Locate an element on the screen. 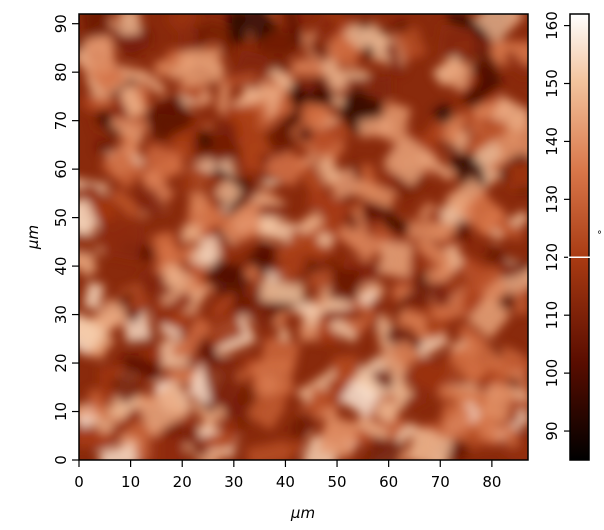 The height and width of the screenshot is (530, 604). y-tick-label: 80 is located at coordinates (61, 72).